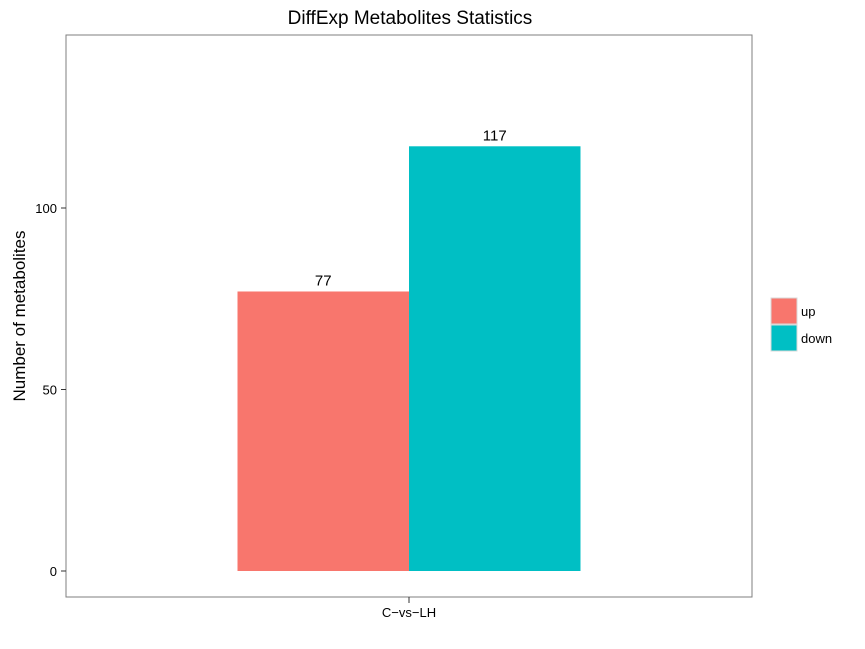 Image resolution: width=865 pixels, height=649 pixels. Describe the element at coordinates (410, 18) in the screenshot. I see `chart-title: DiffExp Metabolites Statistics` at that location.